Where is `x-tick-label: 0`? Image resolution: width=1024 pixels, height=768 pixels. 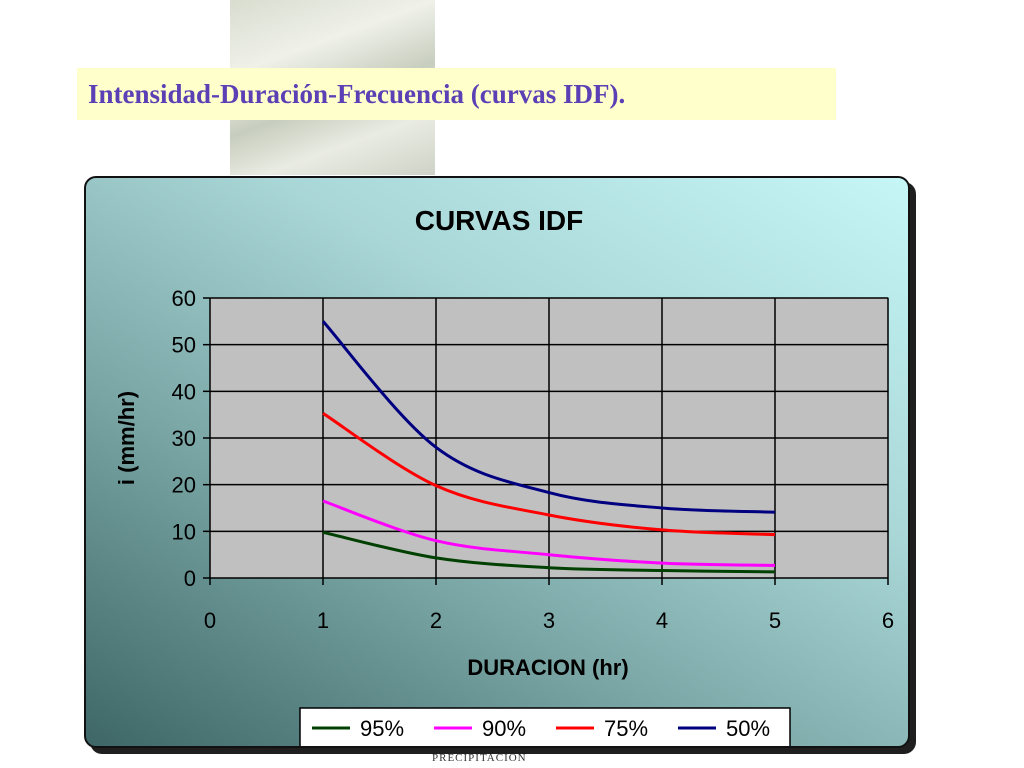
x-tick-label: 0 is located at coordinates (210, 620).